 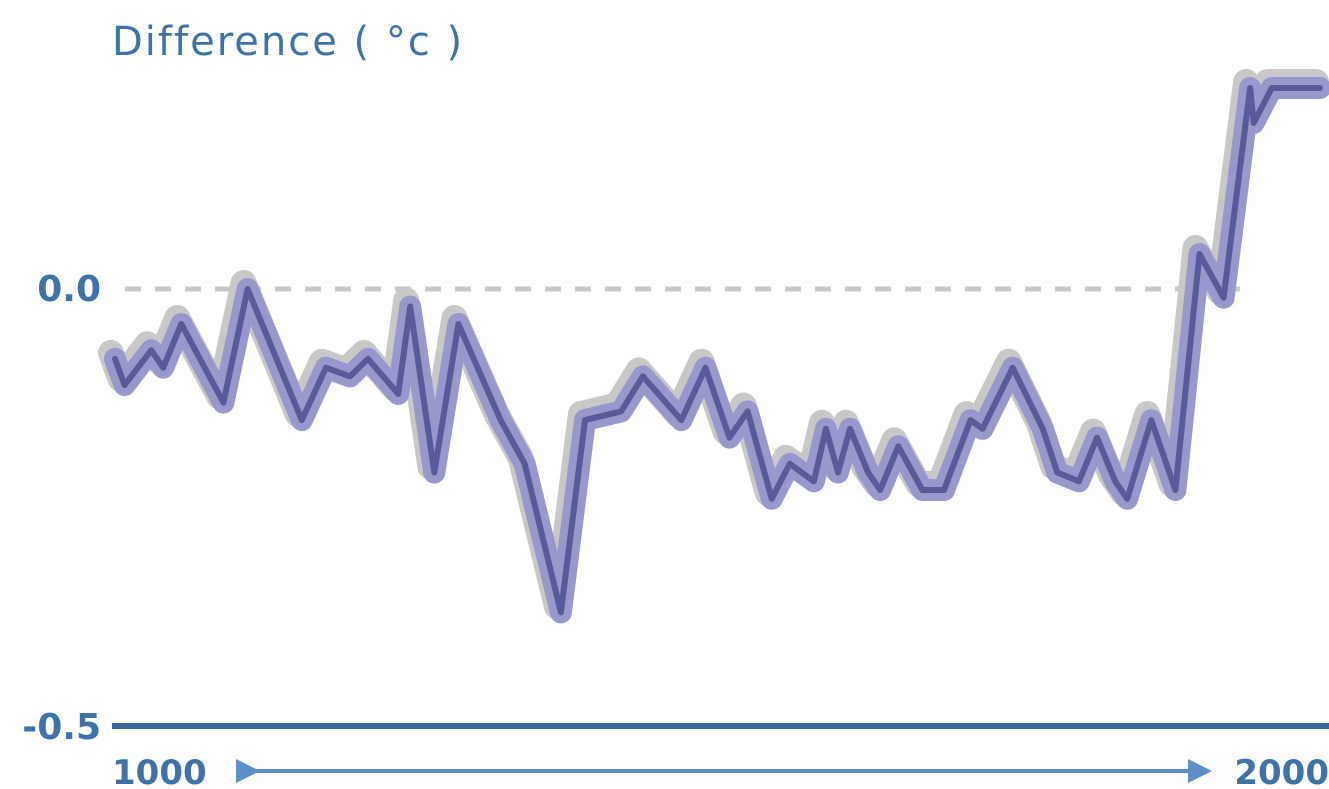 What do you see at coordinates (1281, 771) in the screenshot?
I see `x-tick-label-1: 2000` at bounding box center [1281, 771].